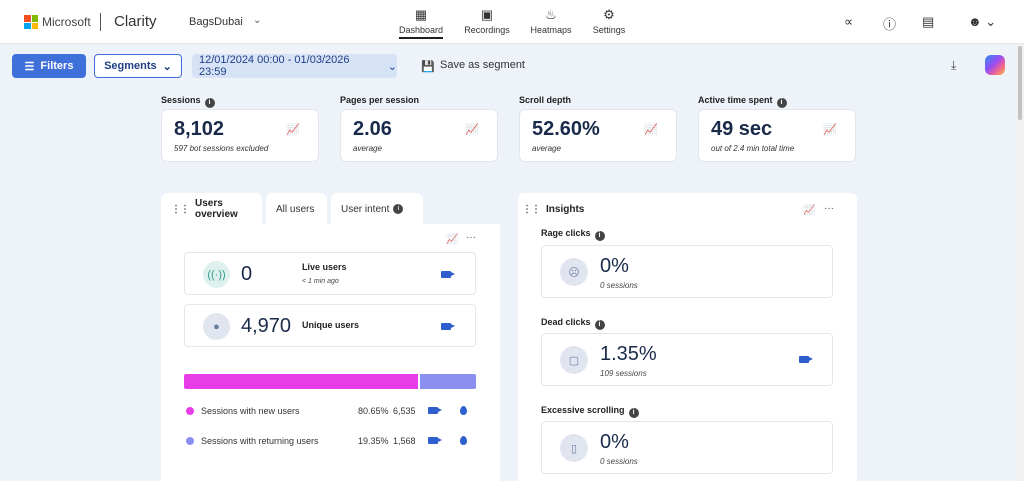 The height and width of the screenshot is (481, 1024). What do you see at coordinates (301, 381) in the screenshot?
I see `new-users-bar` at bounding box center [301, 381].